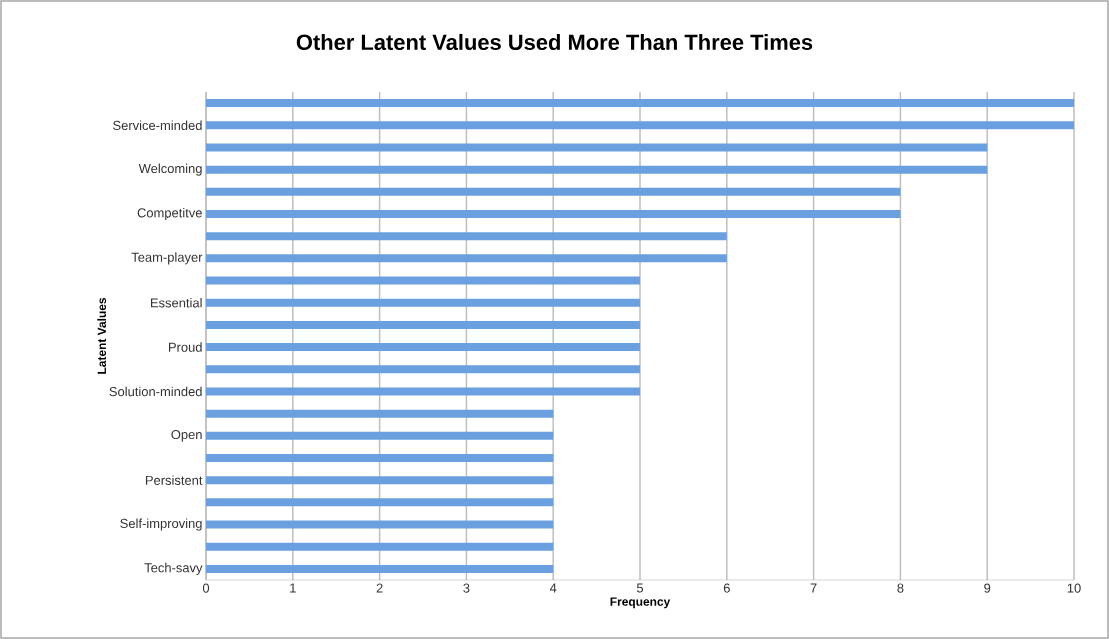 The height and width of the screenshot is (639, 1109). Describe the element at coordinates (987, 588) in the screenshot. I see `x-tick-label: 9` at that location.